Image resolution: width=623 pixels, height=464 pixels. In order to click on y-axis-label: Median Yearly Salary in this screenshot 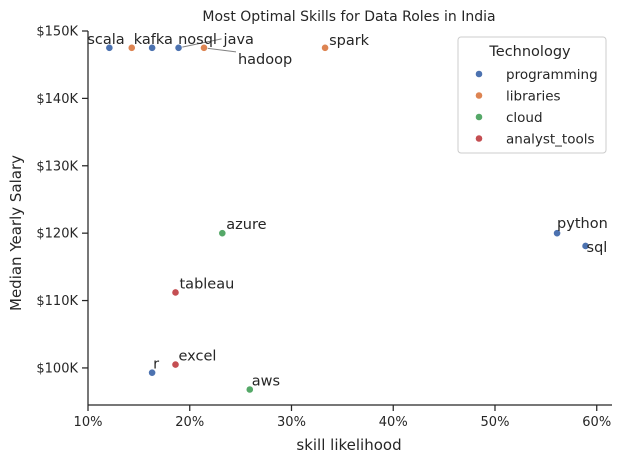, I will do `click(16, 233)`.